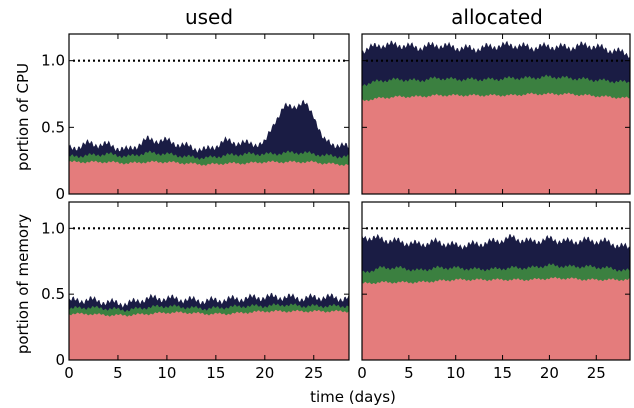 The height and width of the screenshot is (408, 634). Describe the element at coordinates (497, 17) in the screenshot. I see `panel-title-allocated: allocated` at that location.